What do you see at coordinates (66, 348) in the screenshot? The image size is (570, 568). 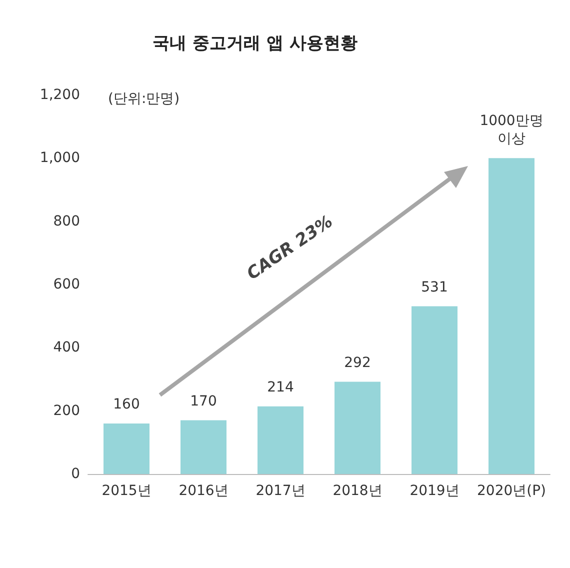 I see `y-tick-label: 400` at bounding box center [66, 348].